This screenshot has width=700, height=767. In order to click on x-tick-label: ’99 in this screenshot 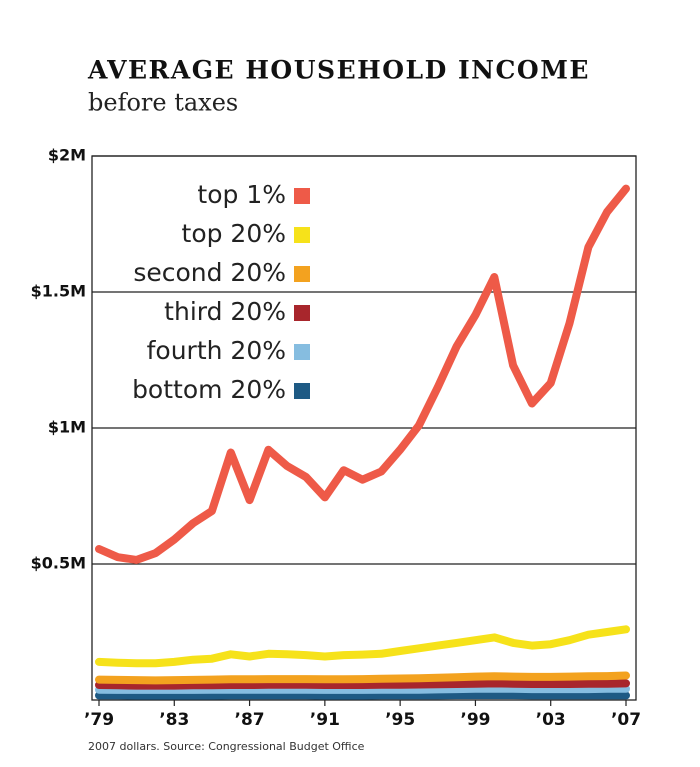, I will do `click(475, 720)`.